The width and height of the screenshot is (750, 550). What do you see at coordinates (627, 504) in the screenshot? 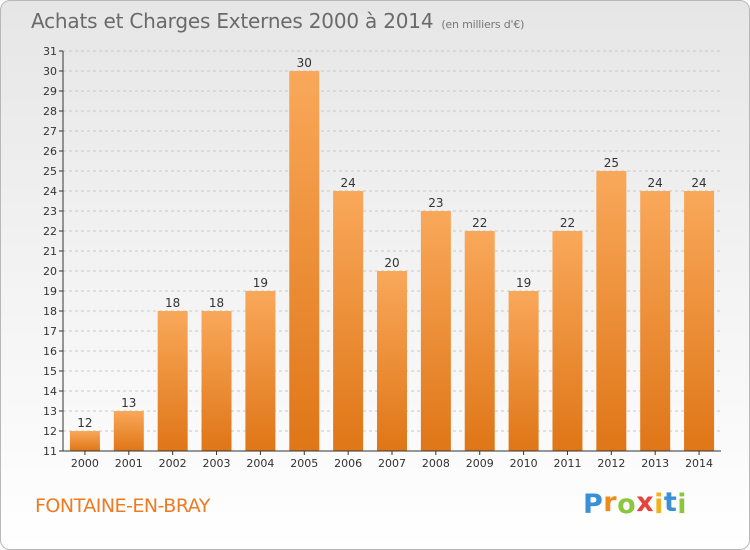
I see `logo-letter: o` at bounding box center [627, 504].